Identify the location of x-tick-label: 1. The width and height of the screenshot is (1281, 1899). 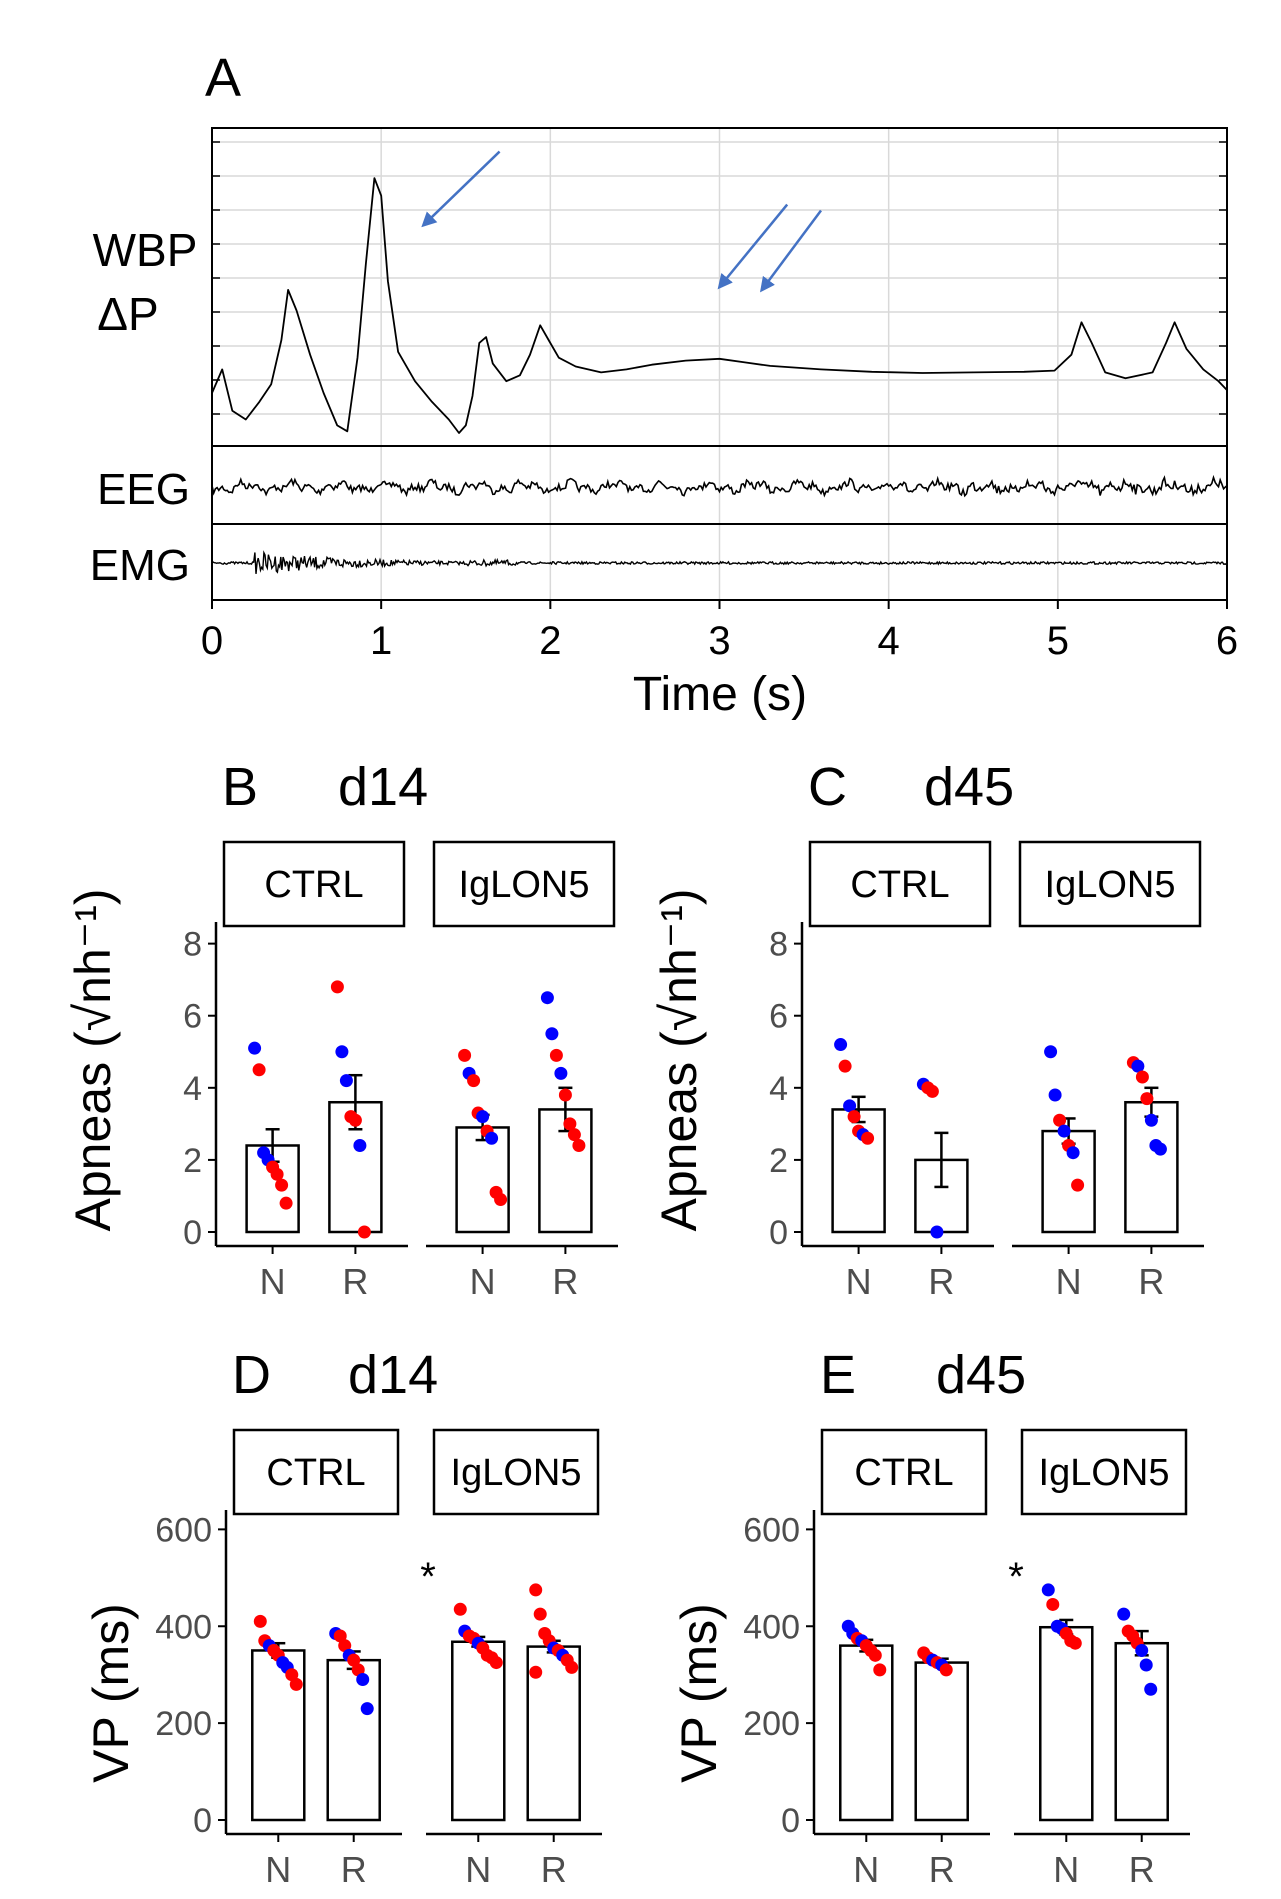
(381, 641).